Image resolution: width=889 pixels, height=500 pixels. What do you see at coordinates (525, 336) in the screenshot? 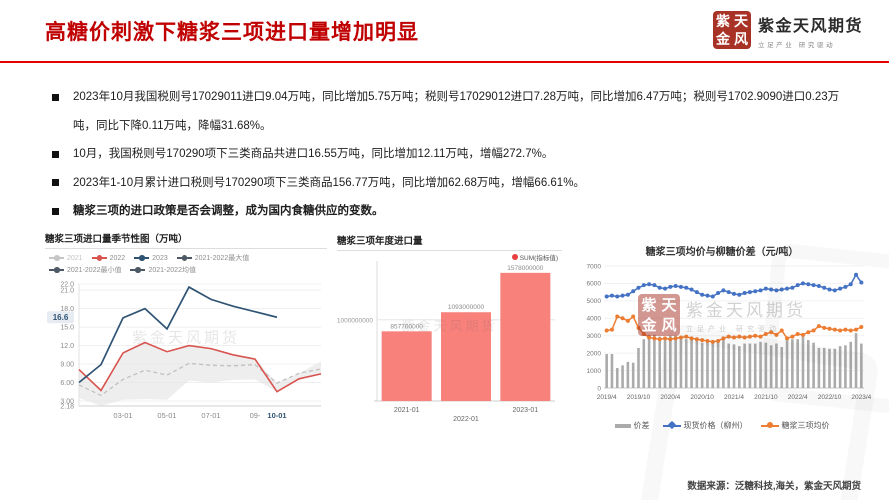
I see `bar` at bounding box center [525, 336].